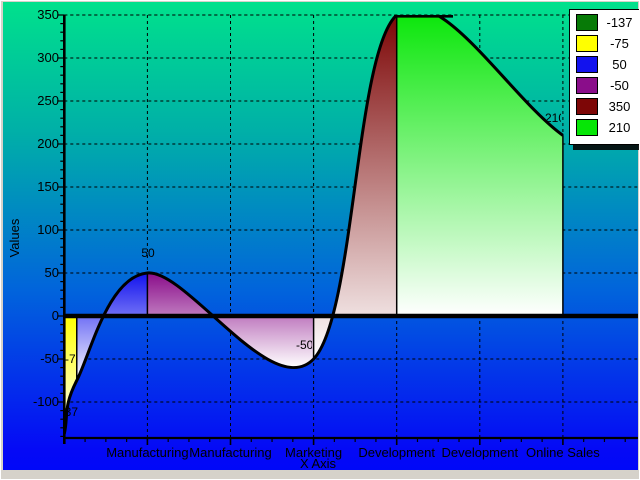  I want to click on legend-item: -75, so click(606, 43).